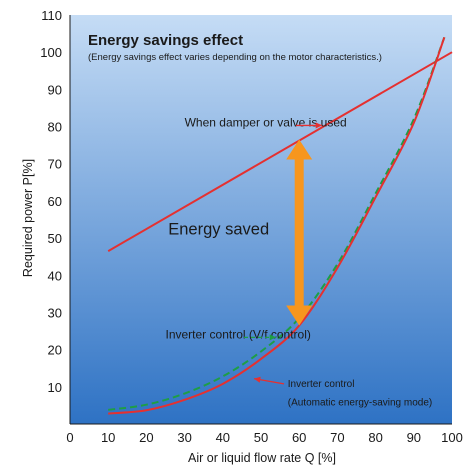 The height and width of the screenshot is (470, 476). I want to click on inverter-auto-label: Inverter control, so click(321, 384).